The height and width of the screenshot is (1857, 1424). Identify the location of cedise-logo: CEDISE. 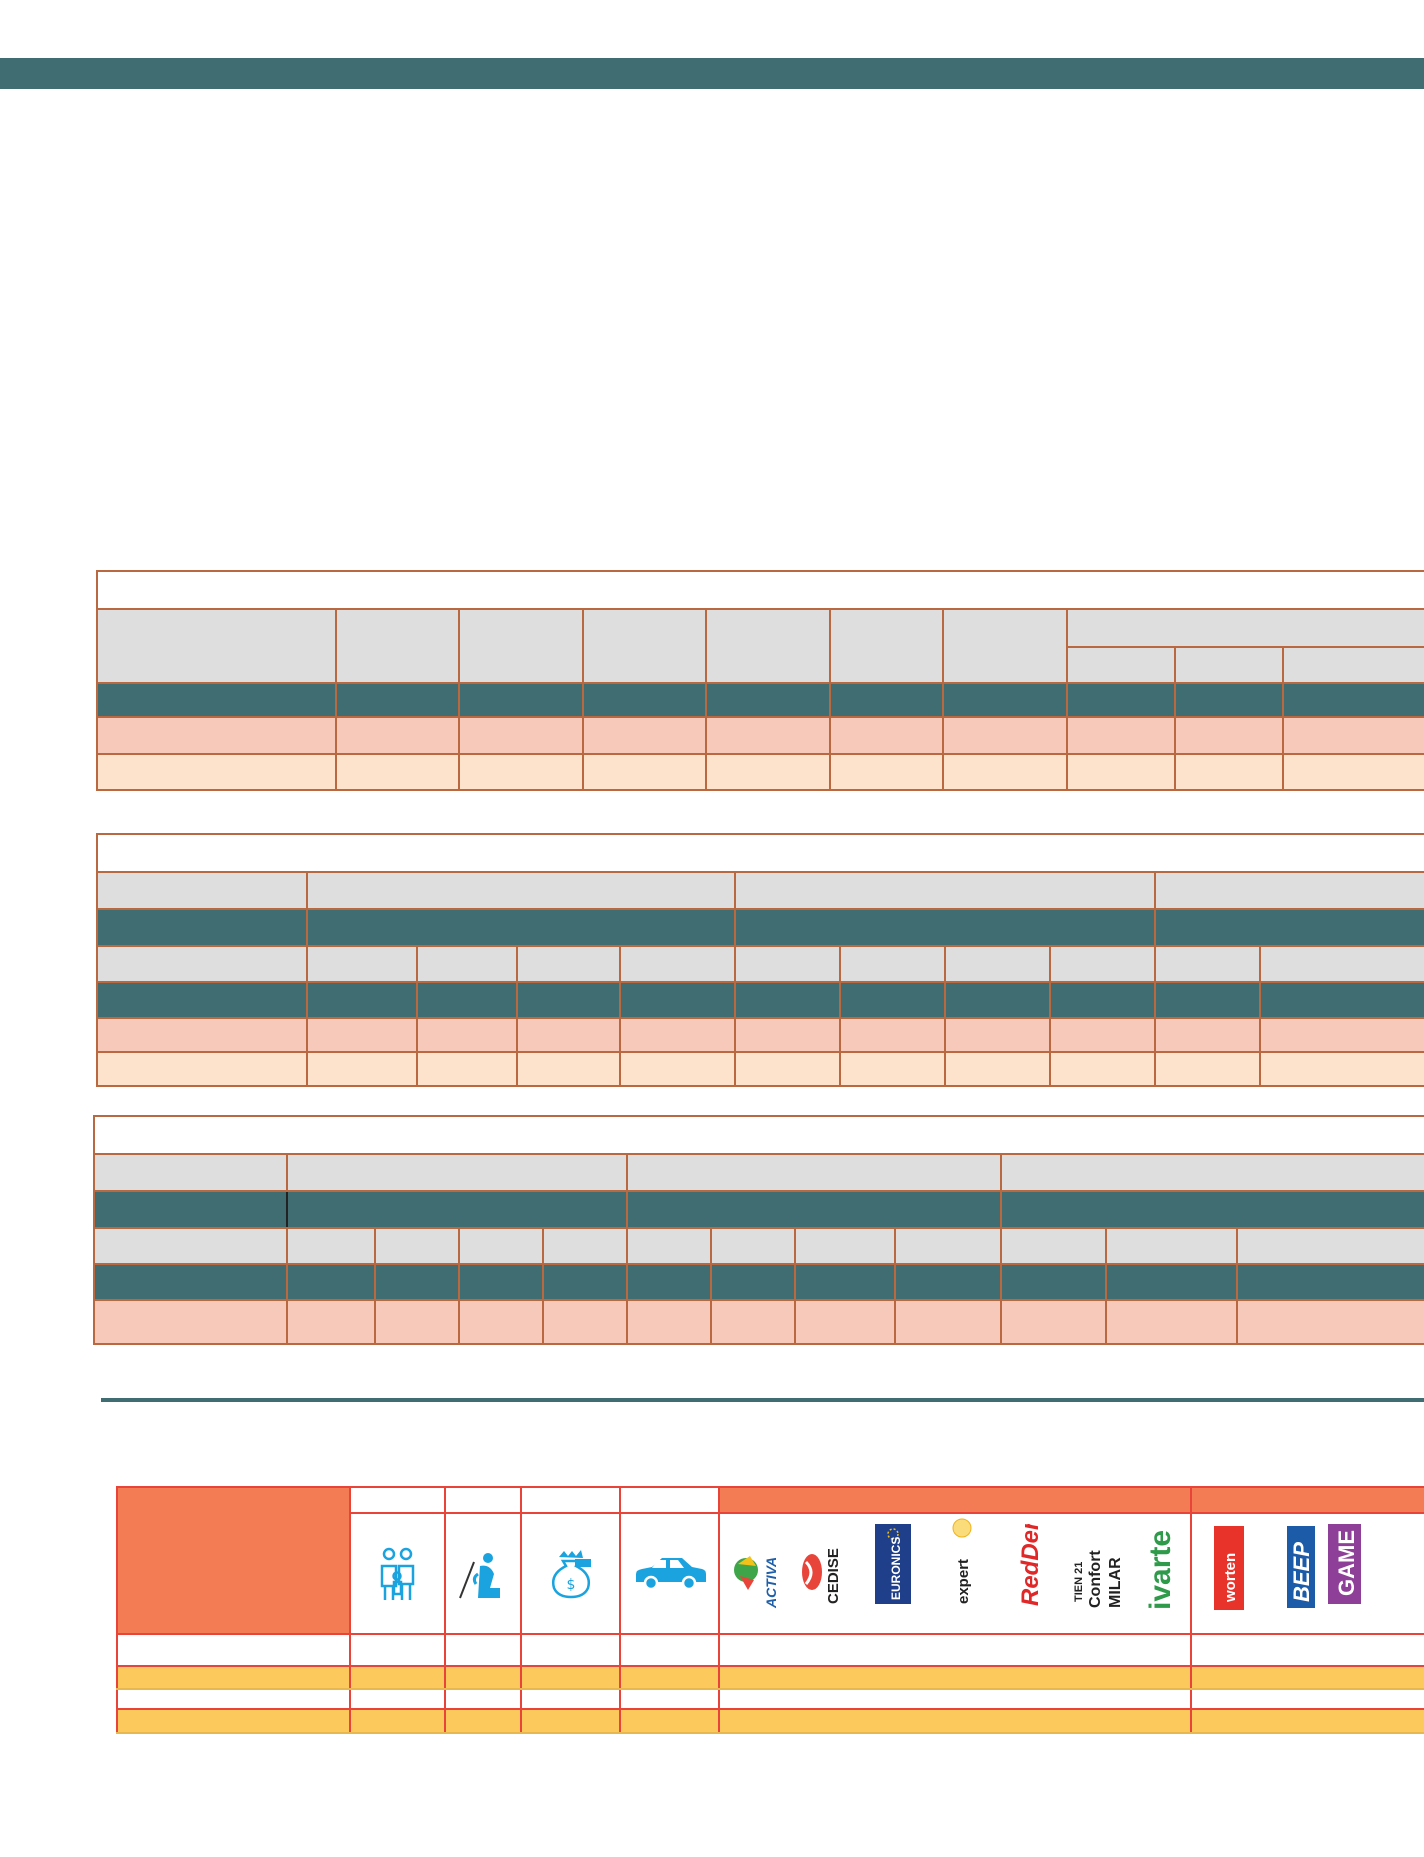
(822, 1576).